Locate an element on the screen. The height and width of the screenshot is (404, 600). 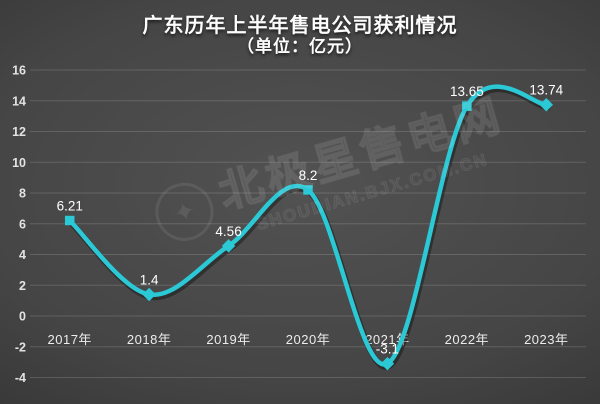
data-point-label: 1.4 is located at coordinates (149, 279).